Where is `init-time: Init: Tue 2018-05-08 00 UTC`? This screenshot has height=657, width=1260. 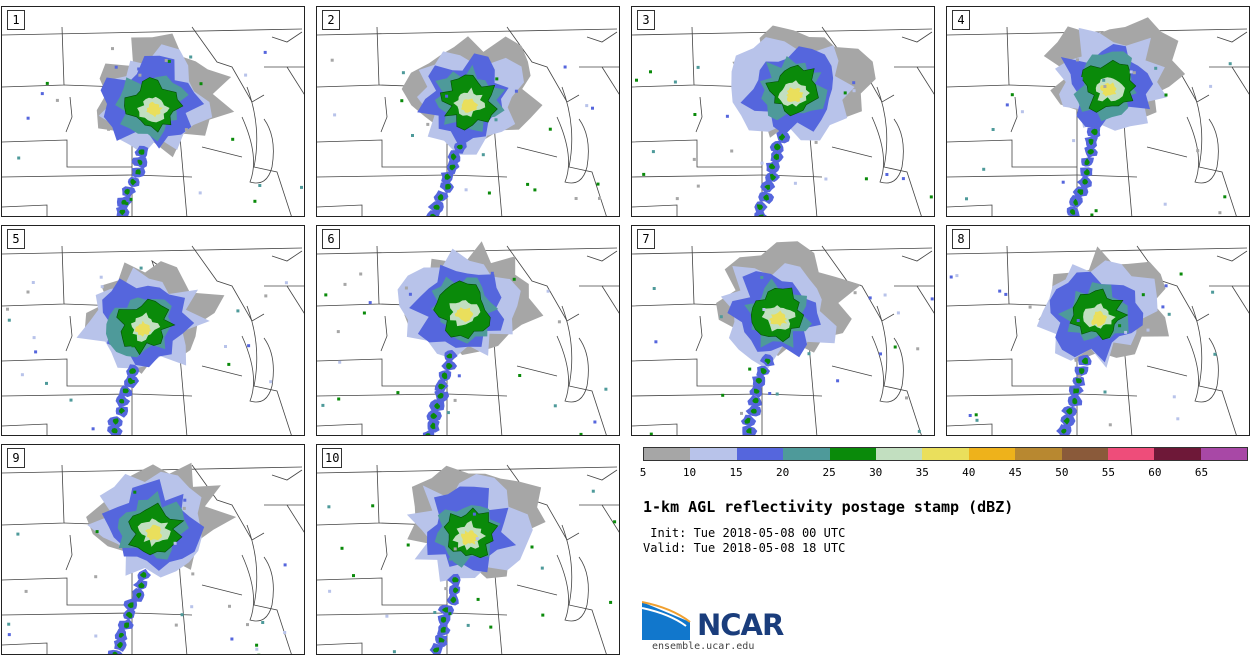
init-time: Init: Tue 2018-05-08 00 UTC is located at coordinates (744, 533).